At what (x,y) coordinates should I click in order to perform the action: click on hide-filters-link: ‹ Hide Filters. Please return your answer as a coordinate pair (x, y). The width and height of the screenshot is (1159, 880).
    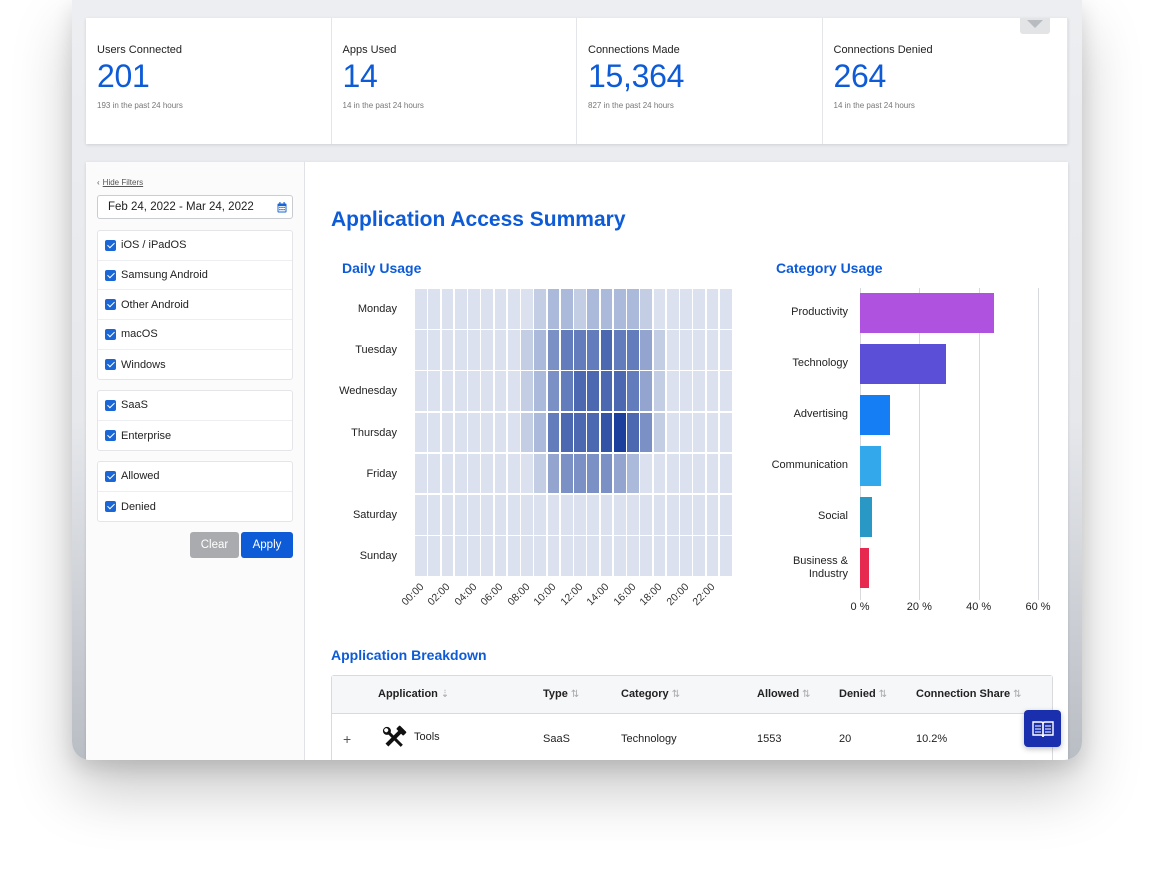
    Looking at the image, I should click on (120, 182).